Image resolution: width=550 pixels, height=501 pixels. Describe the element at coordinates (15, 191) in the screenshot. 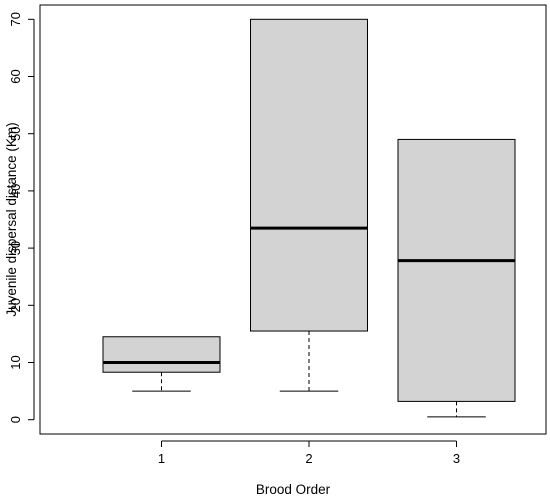

I see `y-tick-label-40: 40` at that location.